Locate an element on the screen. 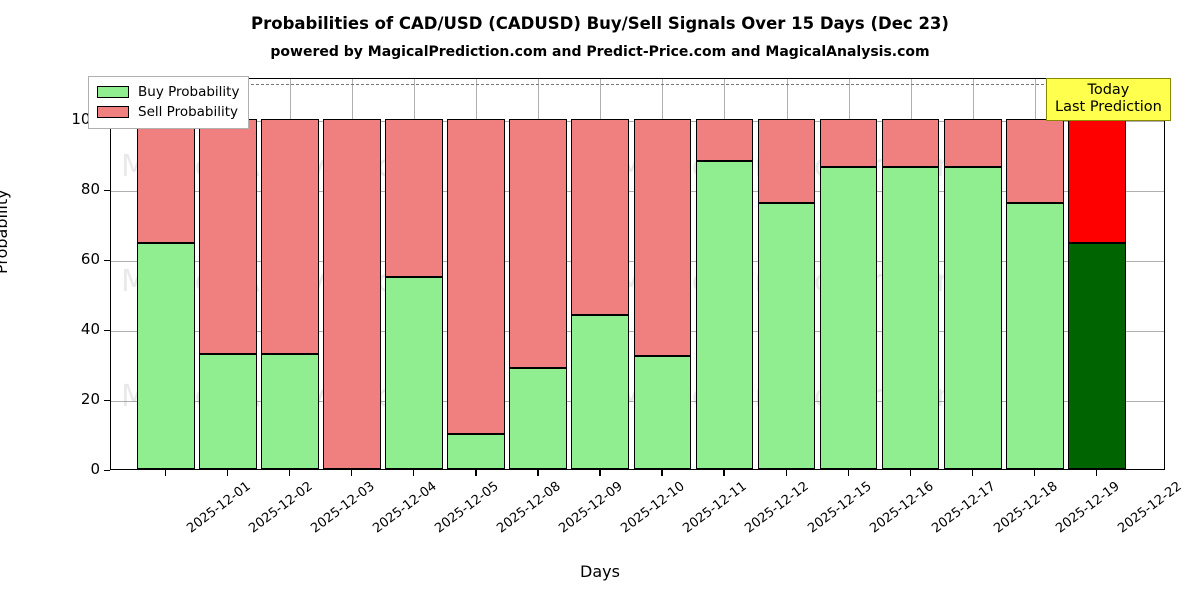 The height and width of the screenshot is (600, 1200). x-tick-label: 2025-12-05 is located at coordinates (467, 508).